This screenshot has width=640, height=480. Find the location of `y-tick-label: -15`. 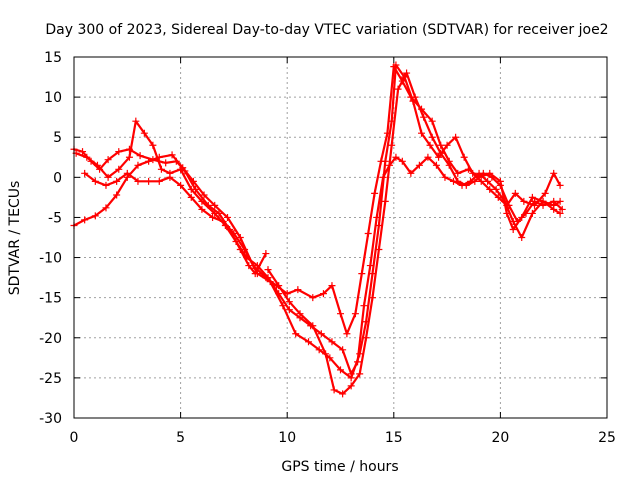

y-tick-label: -15 is located at coordinates (50, 299).